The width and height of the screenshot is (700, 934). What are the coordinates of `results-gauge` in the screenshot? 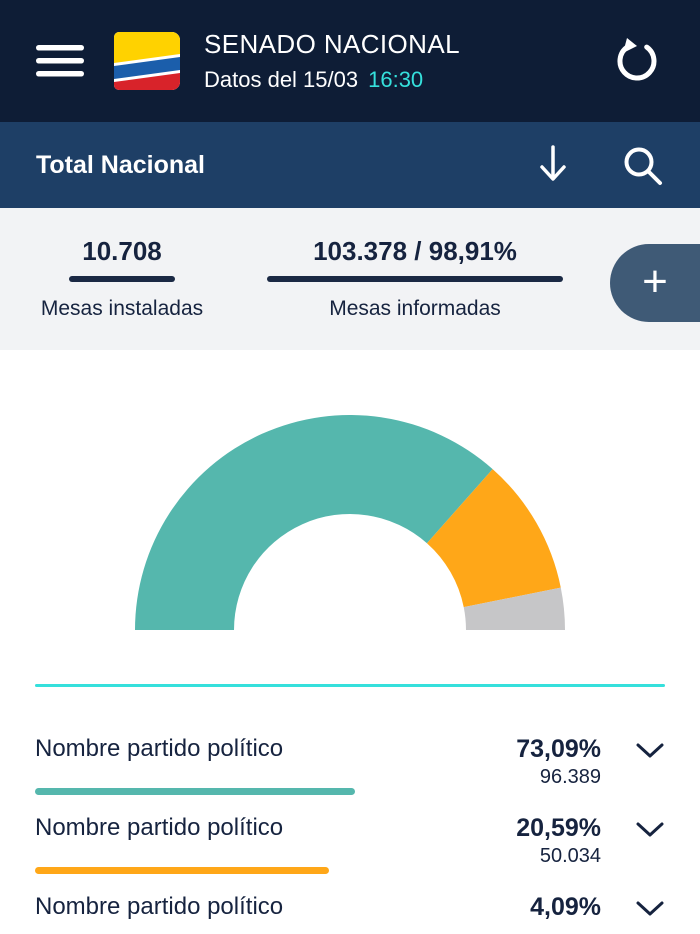 It's located at (350, 522).